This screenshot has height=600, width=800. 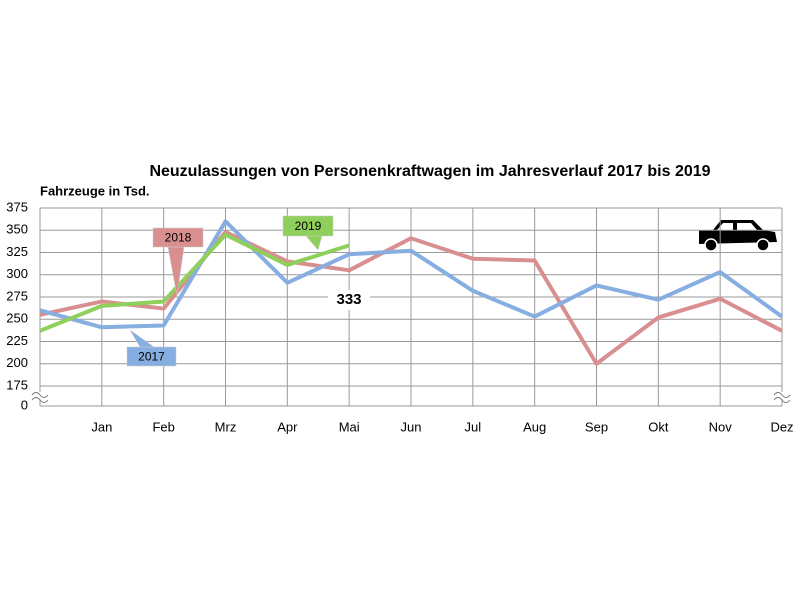 I want to click on x-tick-label: Sep, so click(x=596, y=426).